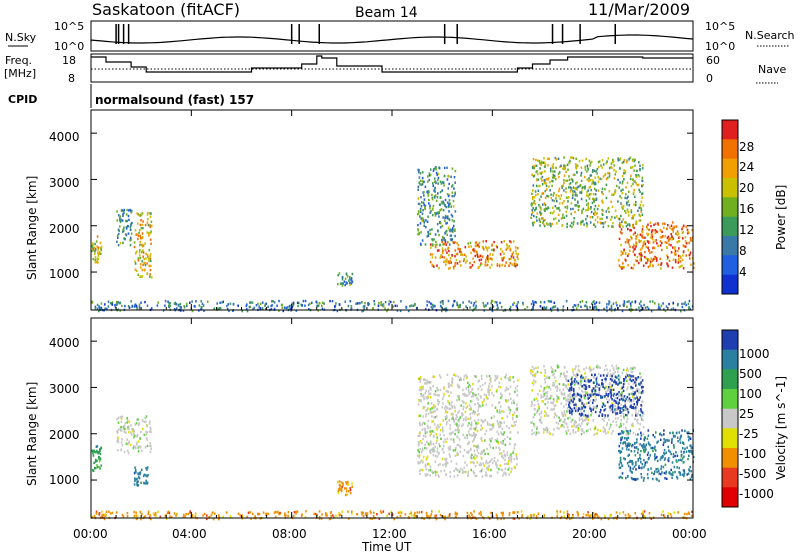  What do you see at coordinates (730, 130) in the screenshot?
I see `power-cbar-segment` at bounding box center [730, 130].